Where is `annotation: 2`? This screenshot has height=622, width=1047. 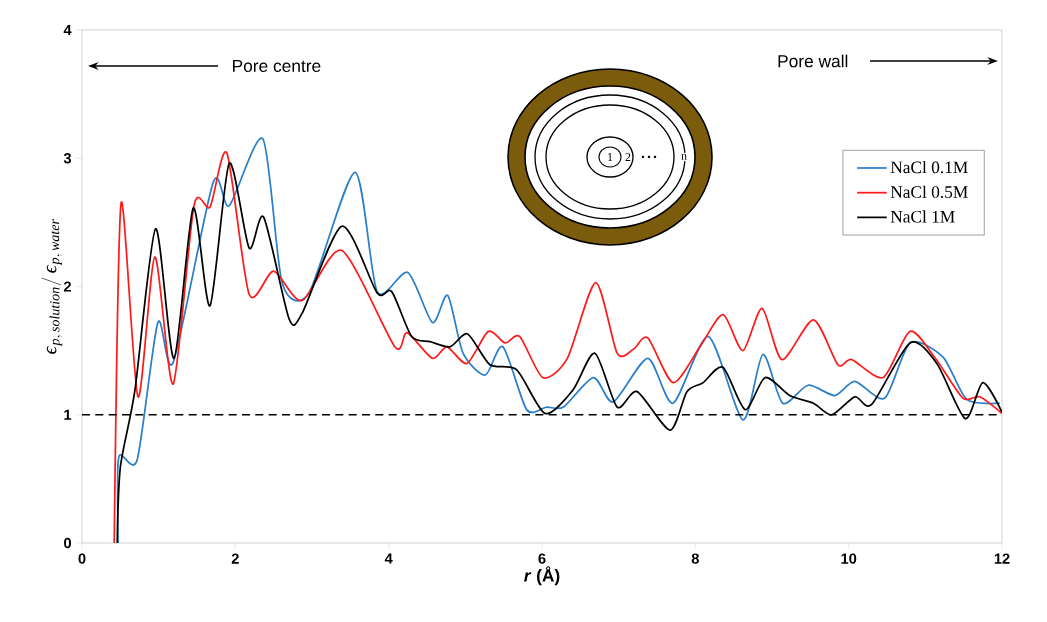 annotation: 2 is located at coordinates (628, 157).